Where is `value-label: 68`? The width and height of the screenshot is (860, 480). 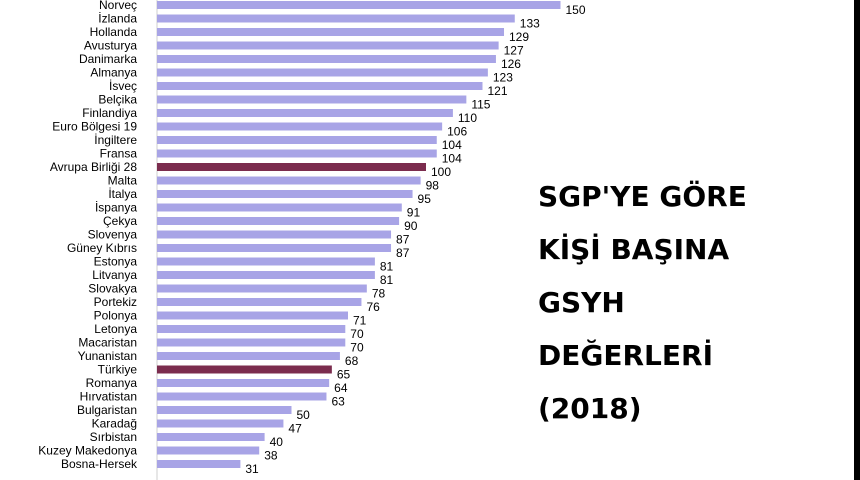
value-label: 68 is located at coordinates (352, 361).